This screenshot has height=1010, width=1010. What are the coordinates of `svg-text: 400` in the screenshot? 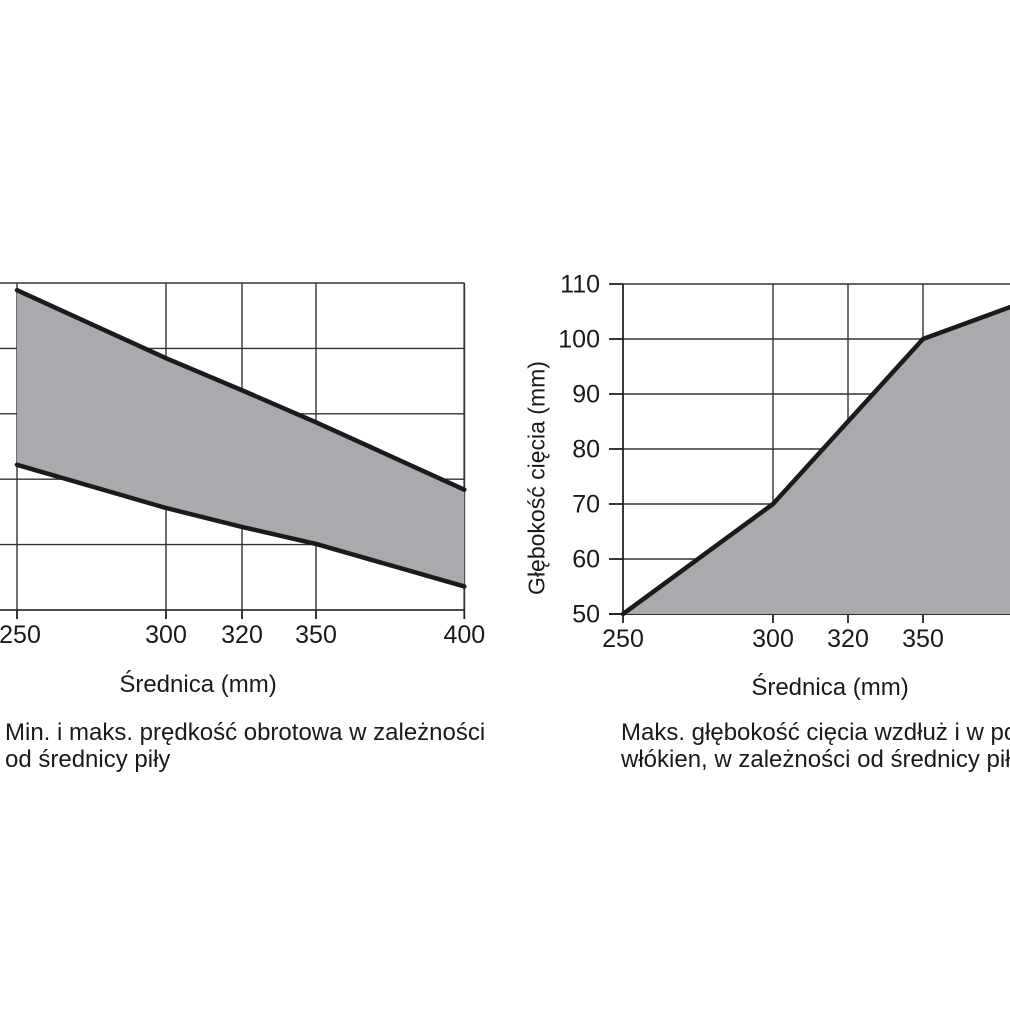 It's located at (464, 635).